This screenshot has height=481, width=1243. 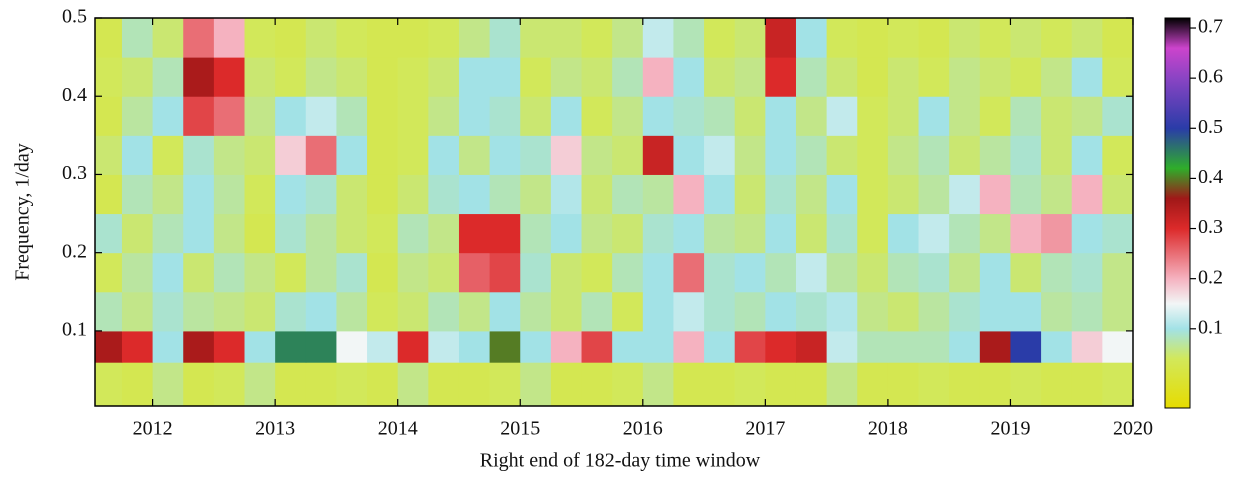 I want to click on x-tick-label: 2012, so click(x=153, y=429).